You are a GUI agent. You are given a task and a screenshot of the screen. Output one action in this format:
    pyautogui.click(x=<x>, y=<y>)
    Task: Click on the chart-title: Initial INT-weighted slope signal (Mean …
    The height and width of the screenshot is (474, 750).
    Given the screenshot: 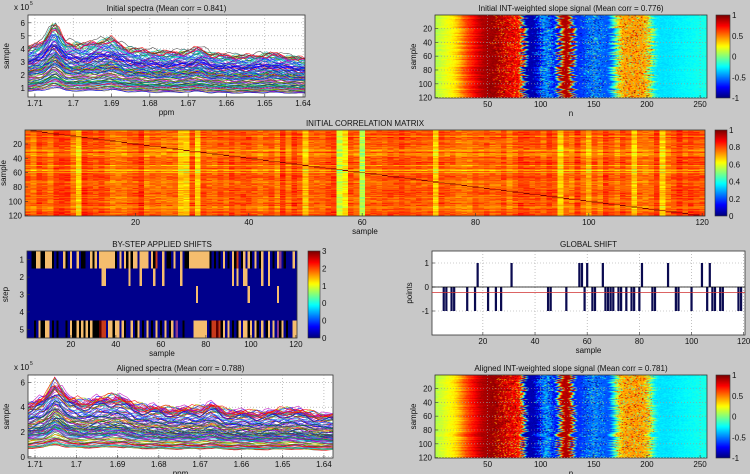 What is the action you would take?
    pyautogui.click(x=571, y=8)
    